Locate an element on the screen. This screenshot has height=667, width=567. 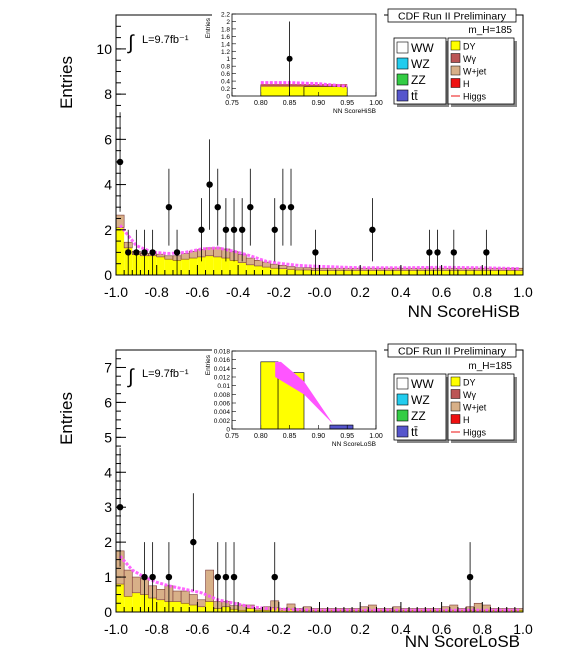
inset-data-point is located at coordinates (289, 58).